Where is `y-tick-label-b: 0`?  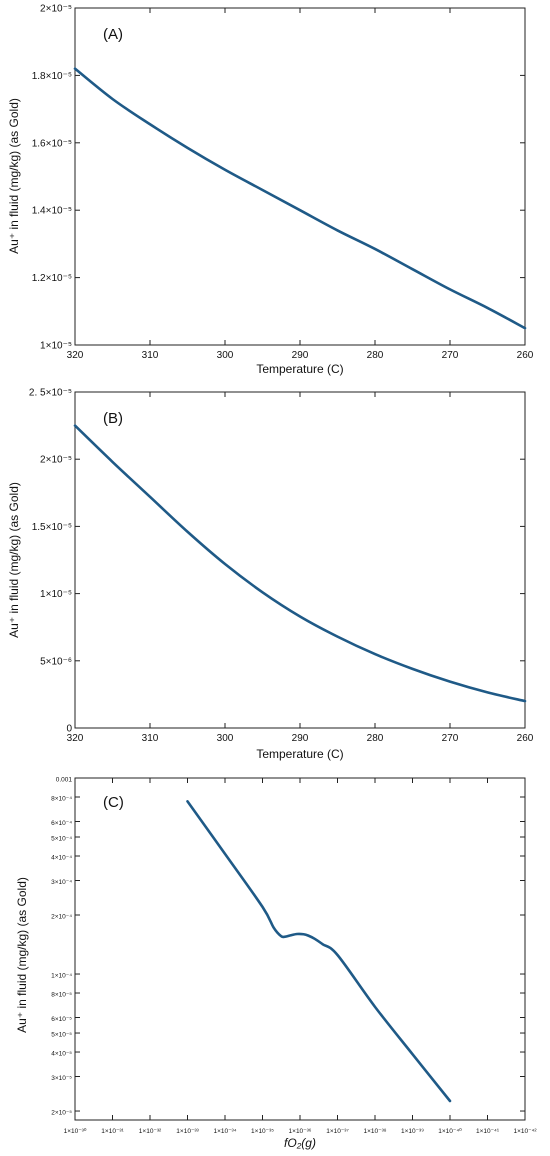 y-tick-label-b: 0 is located at coordinates (69, 729).